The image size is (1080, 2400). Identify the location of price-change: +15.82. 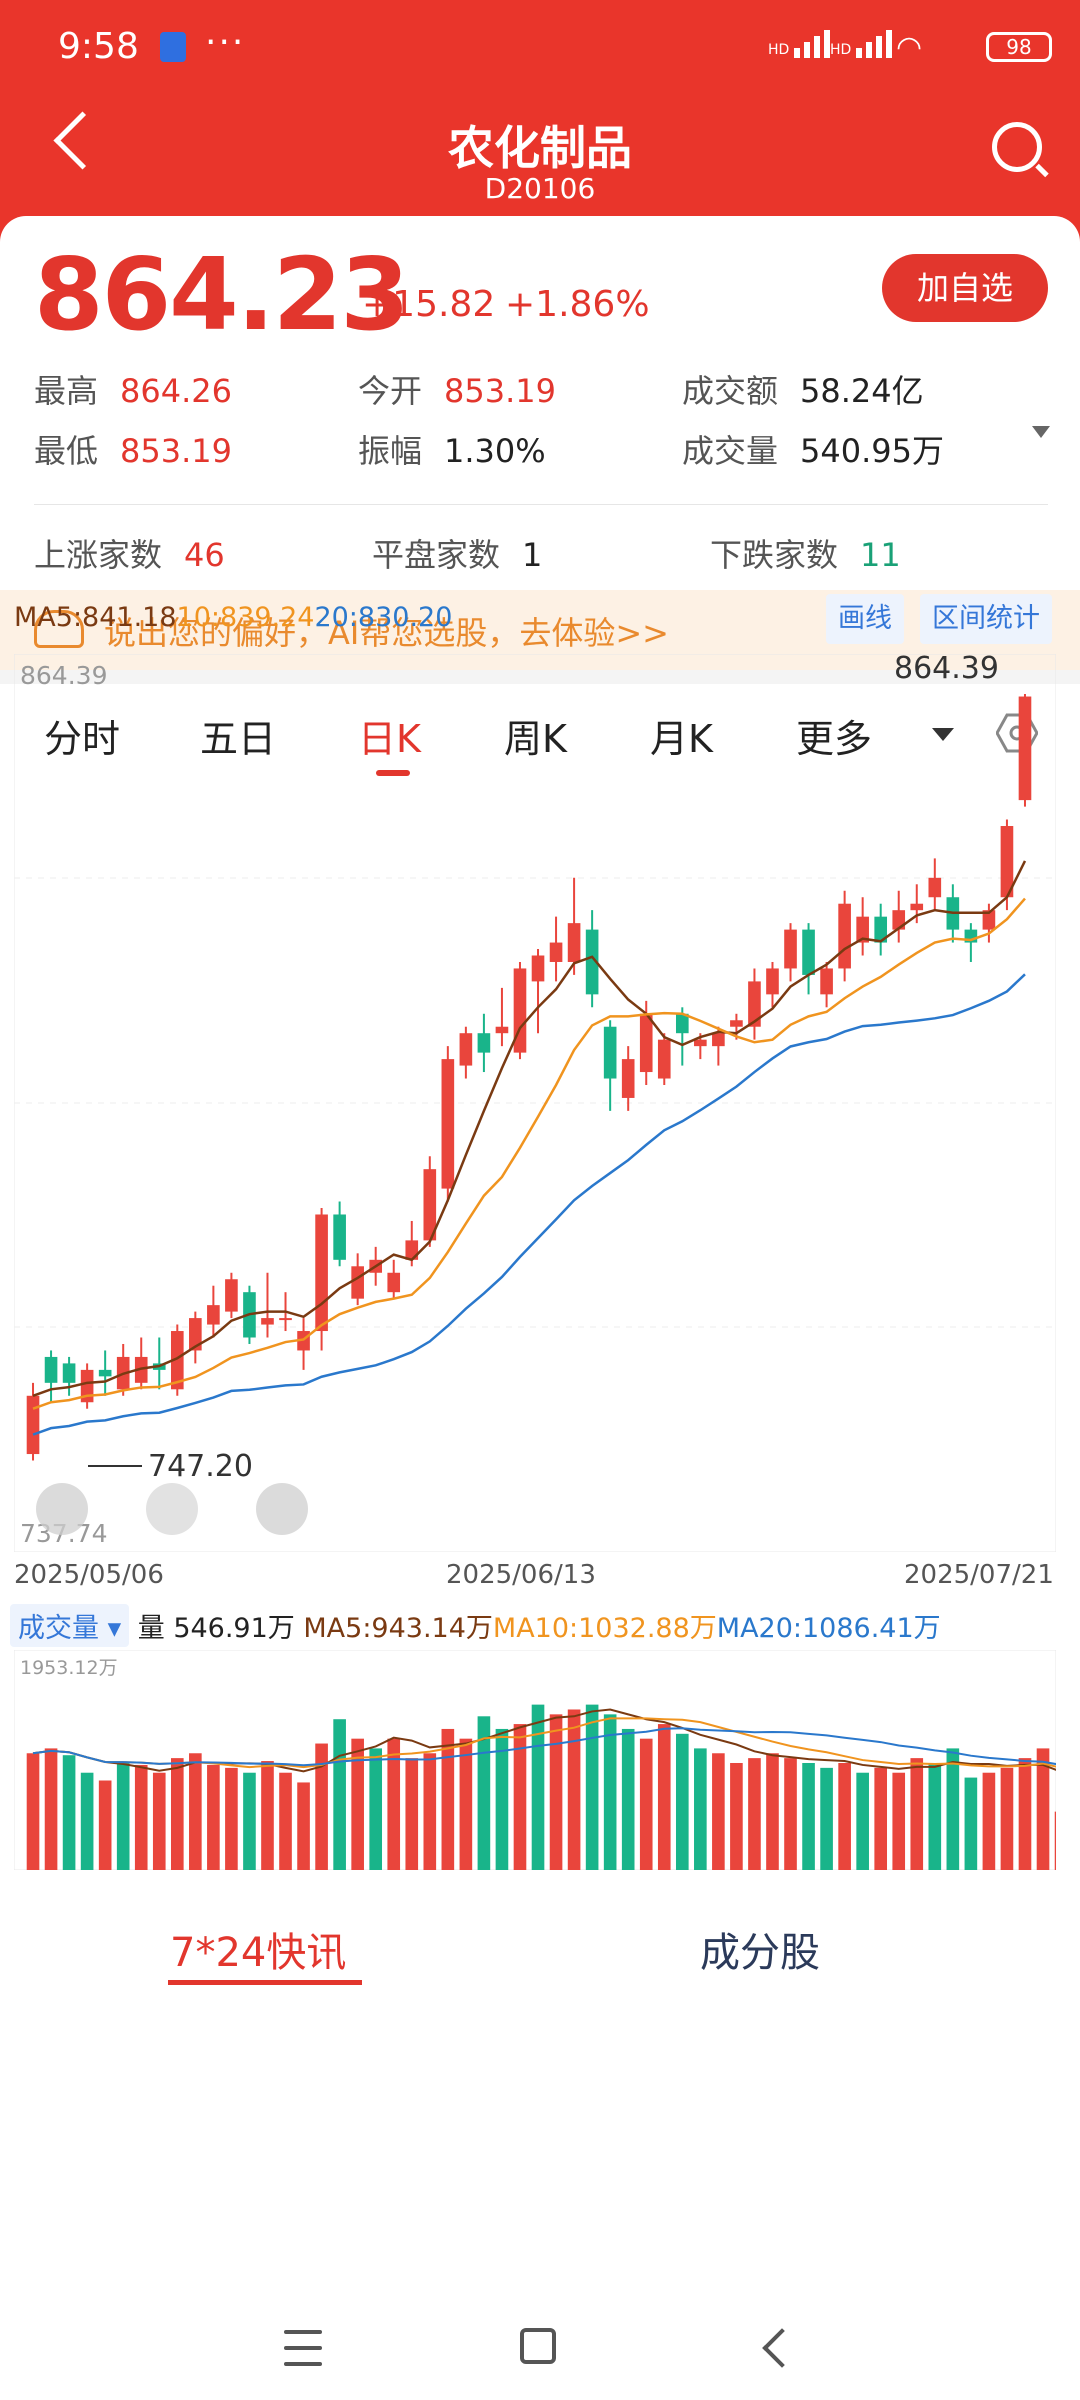
(429, 304).